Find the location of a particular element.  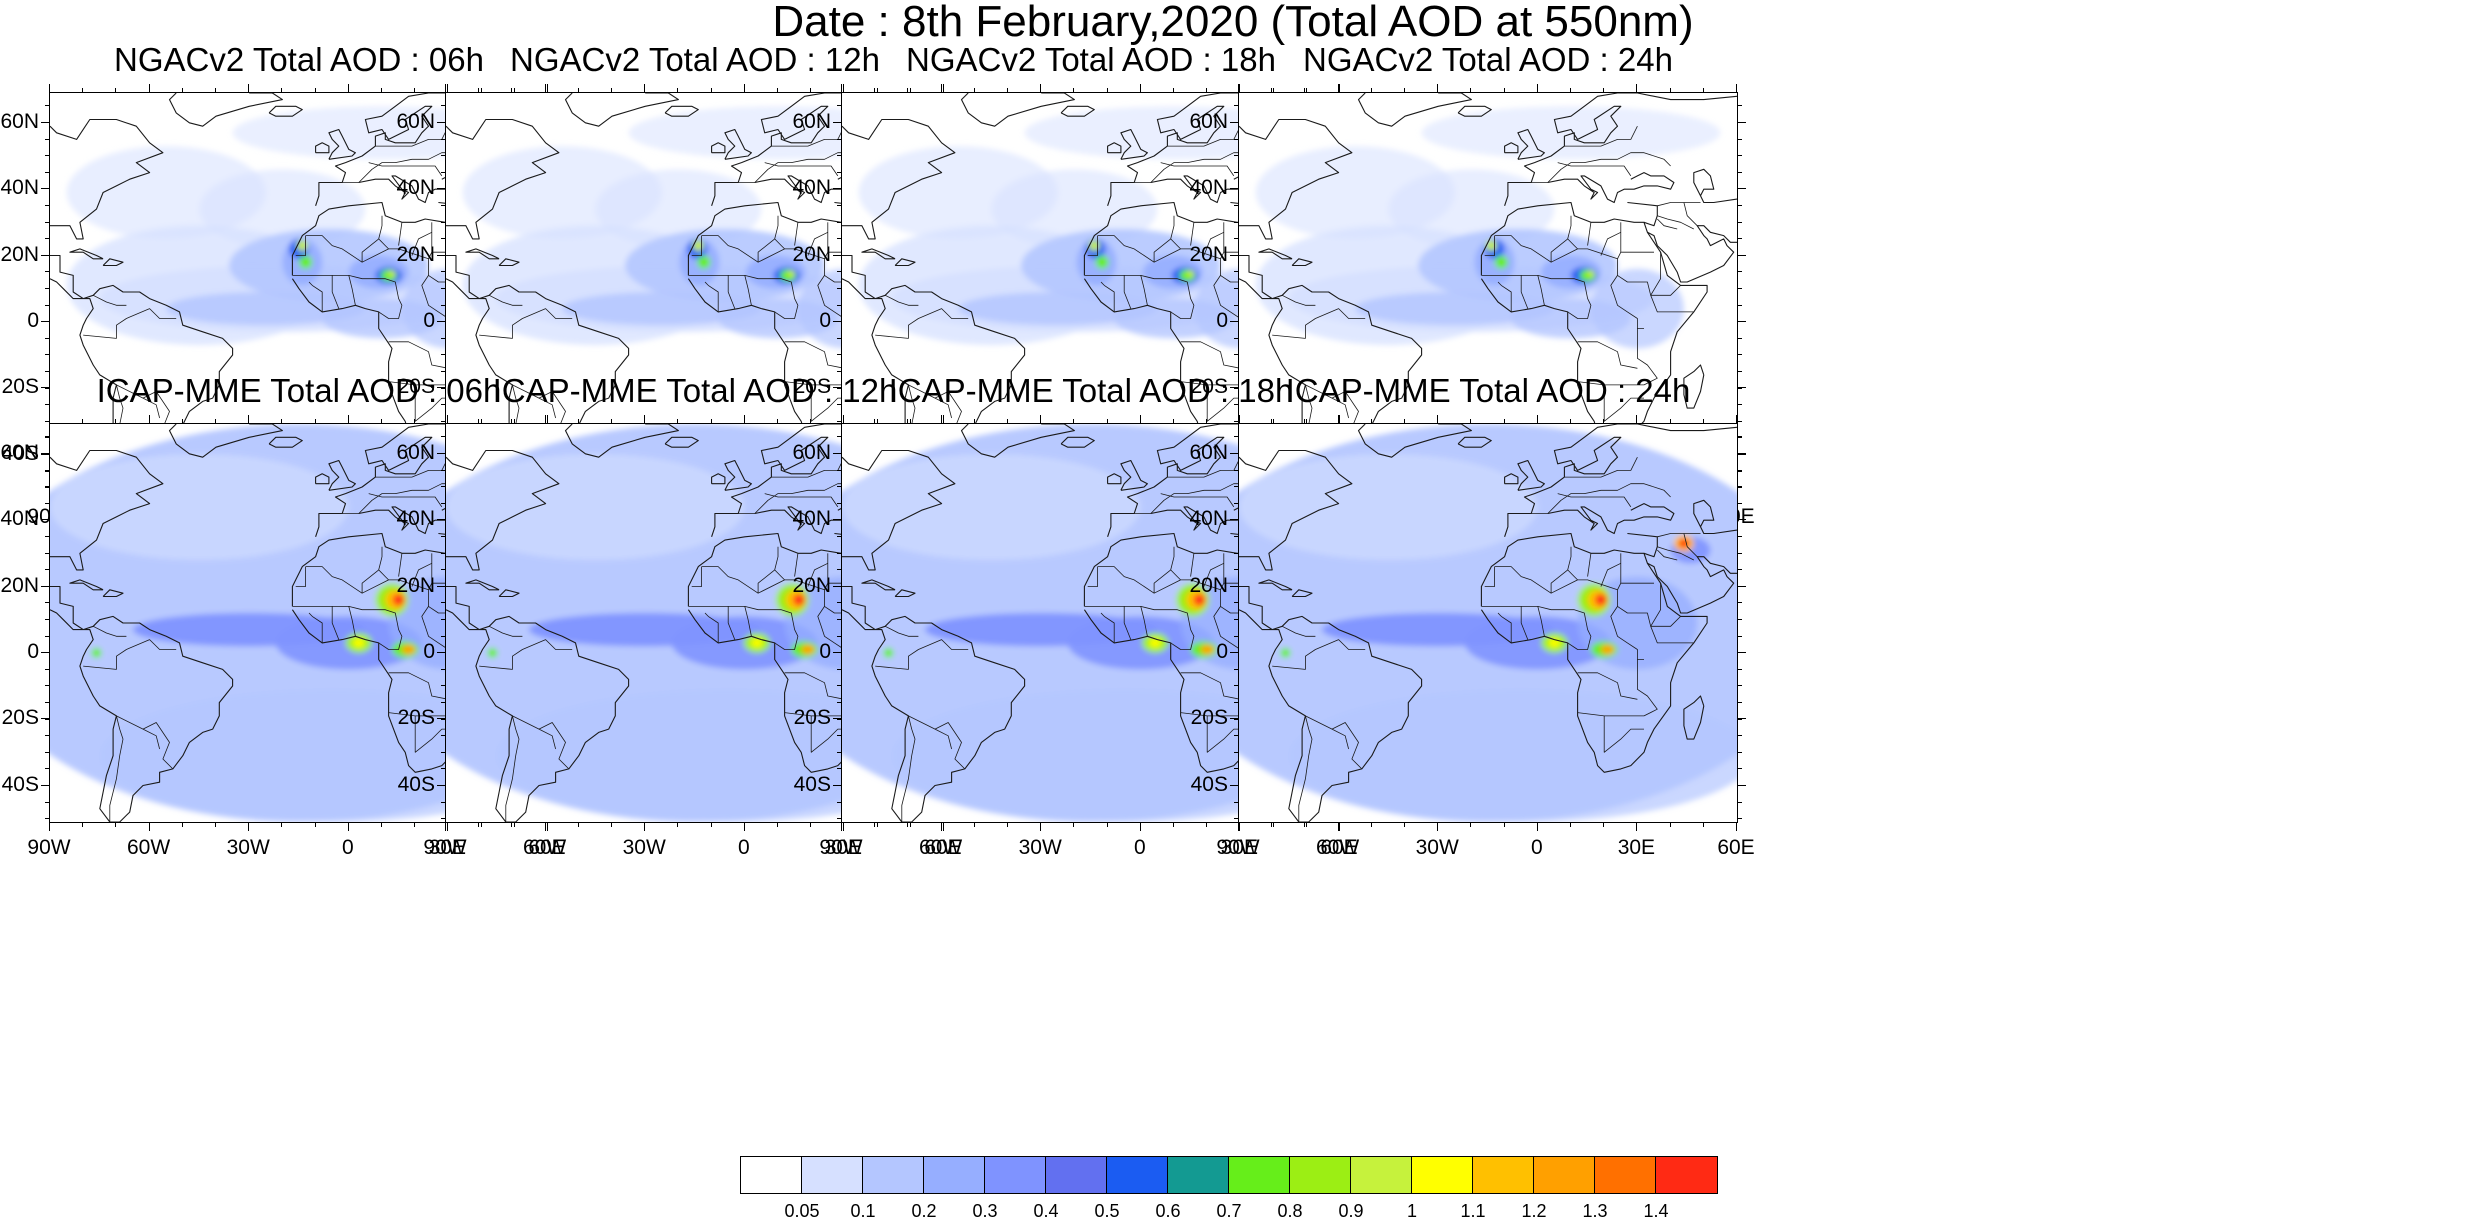

aod-field is located at coordinates (1488, 298).